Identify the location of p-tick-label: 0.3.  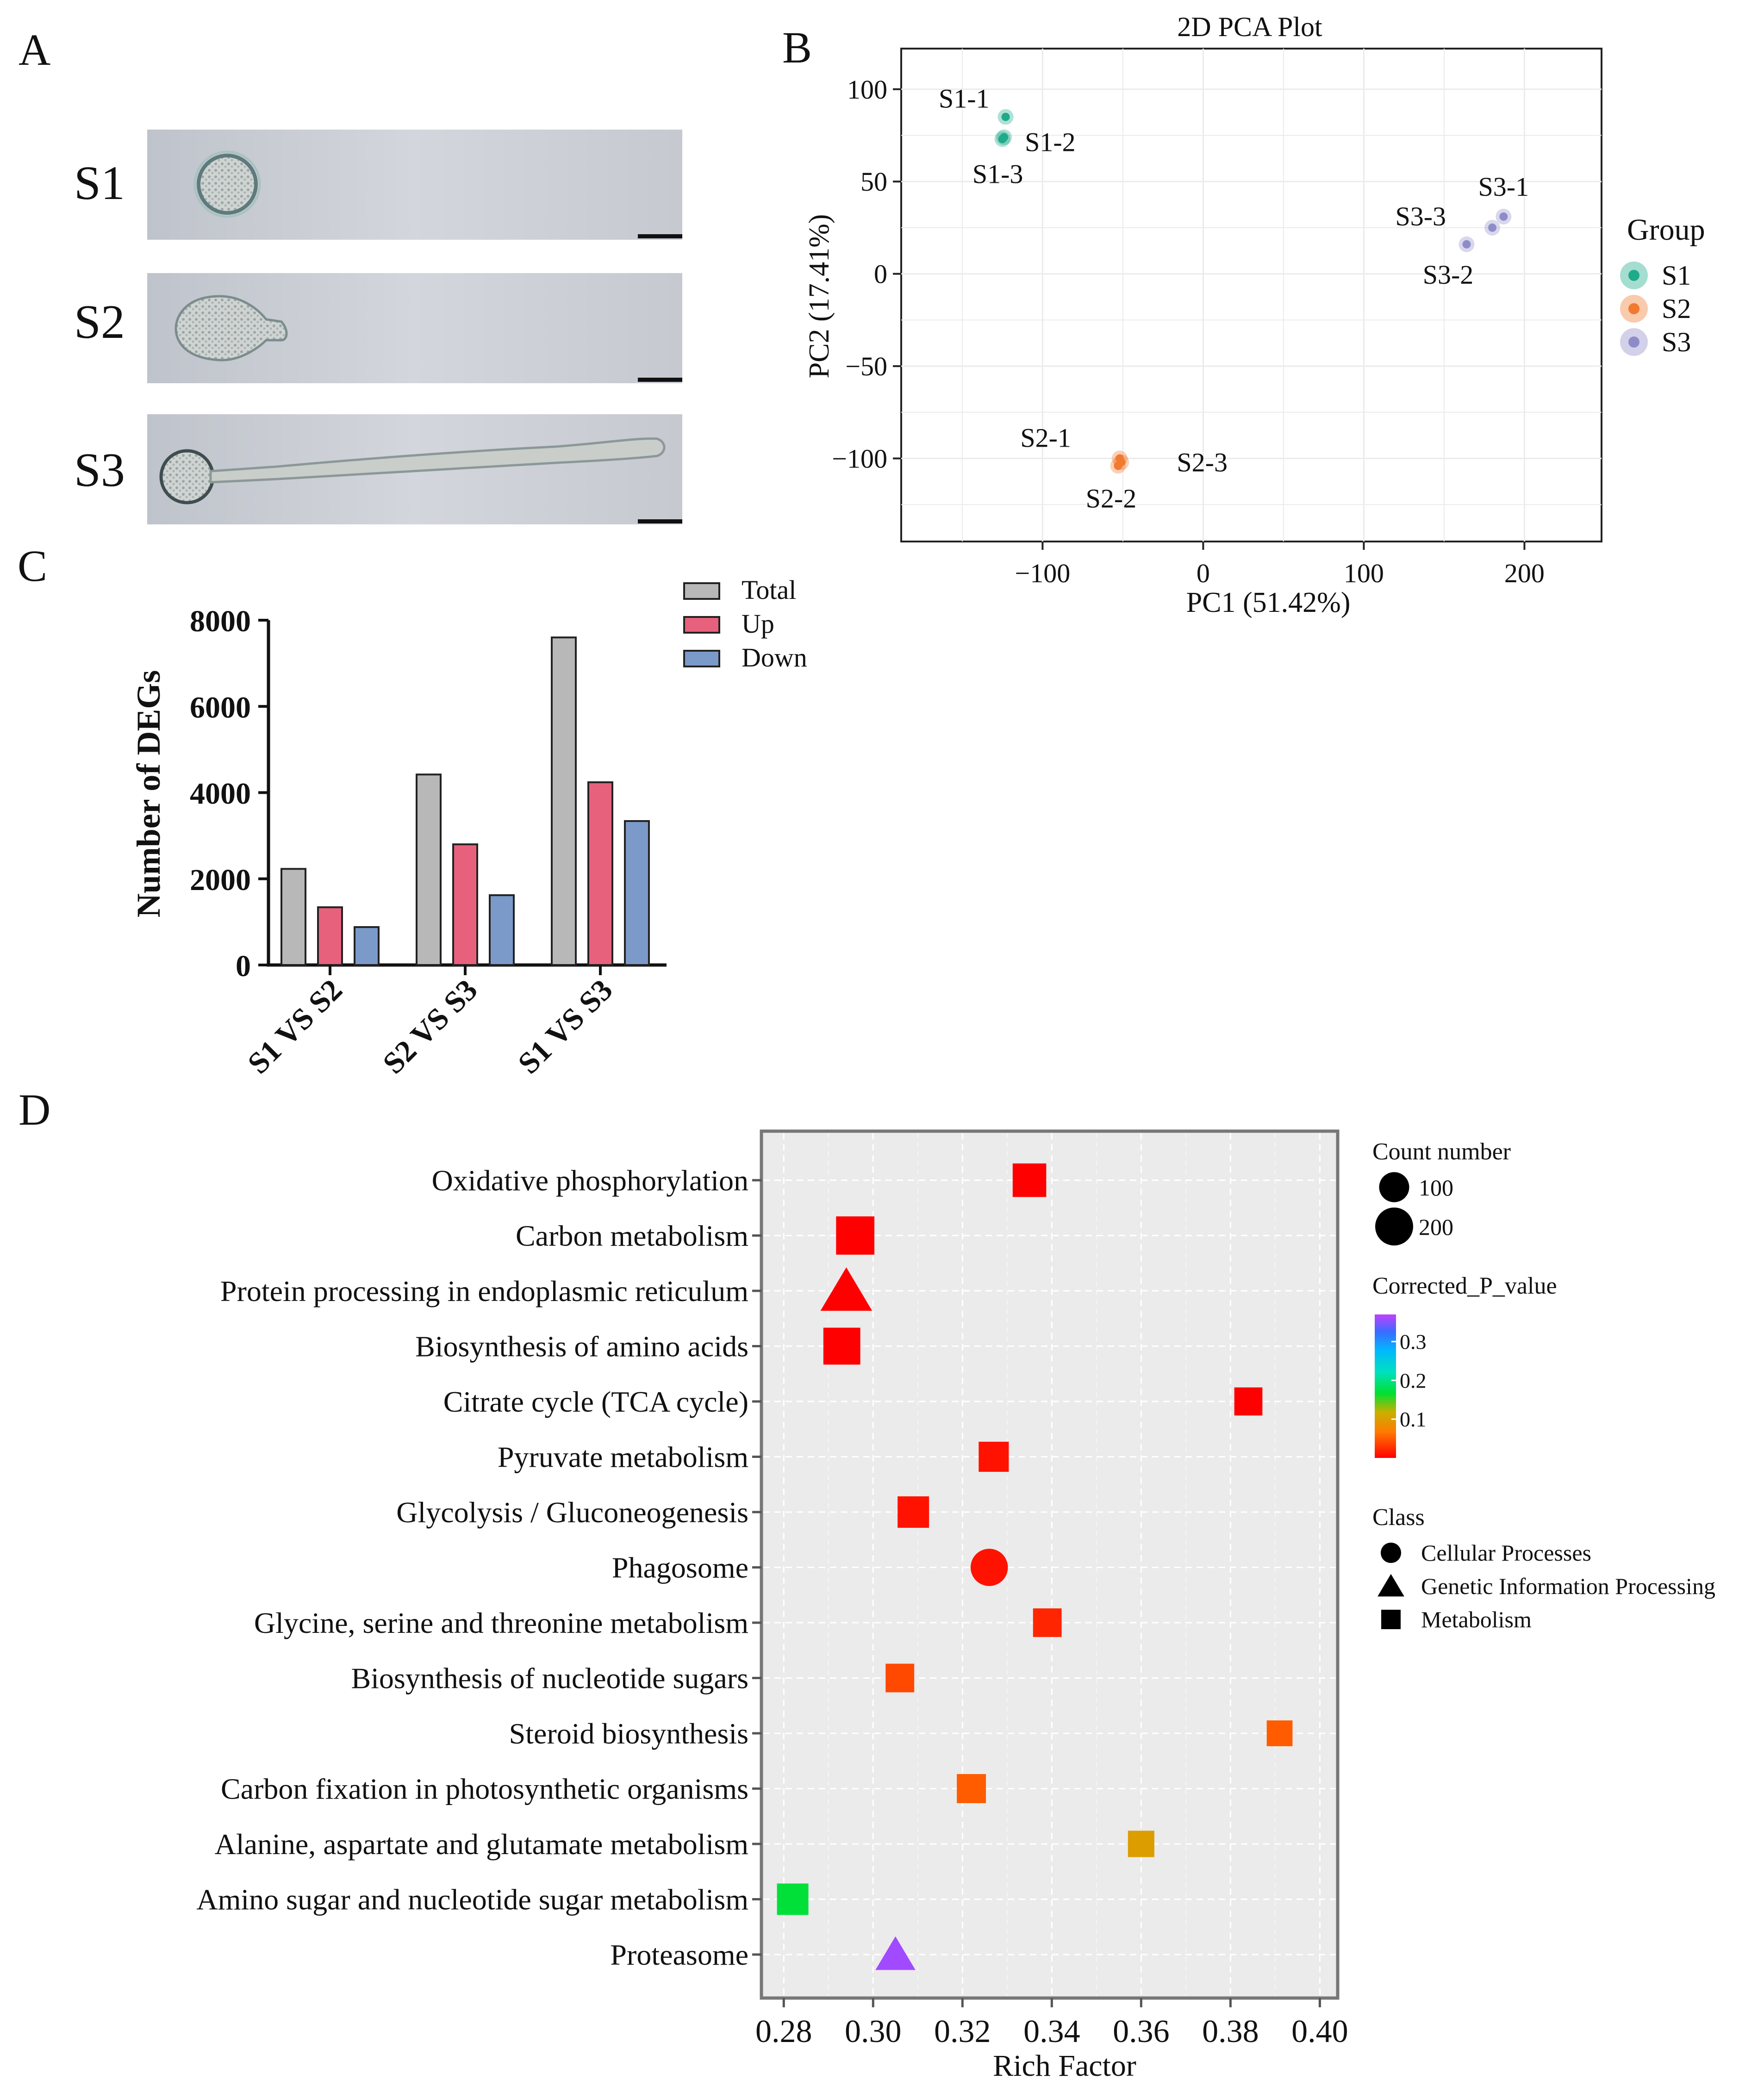
(1413, 1342).